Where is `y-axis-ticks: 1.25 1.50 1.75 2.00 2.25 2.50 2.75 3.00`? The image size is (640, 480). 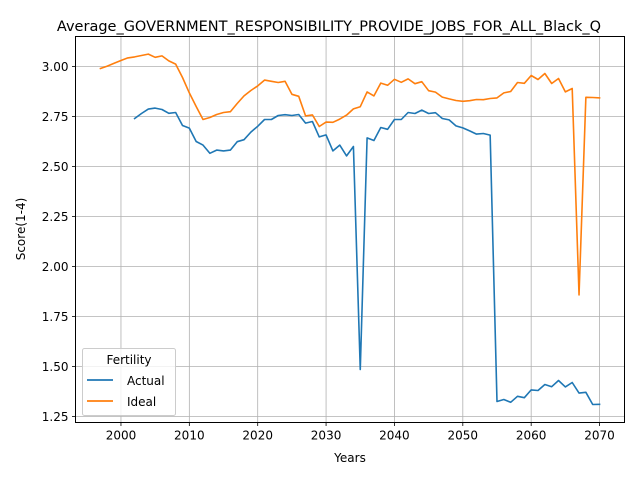 y-axis-ticks: 1.25 1.50 1.75 2.00 2.25 2.50 2.75 3.00 is located at coordinates (59, 242).